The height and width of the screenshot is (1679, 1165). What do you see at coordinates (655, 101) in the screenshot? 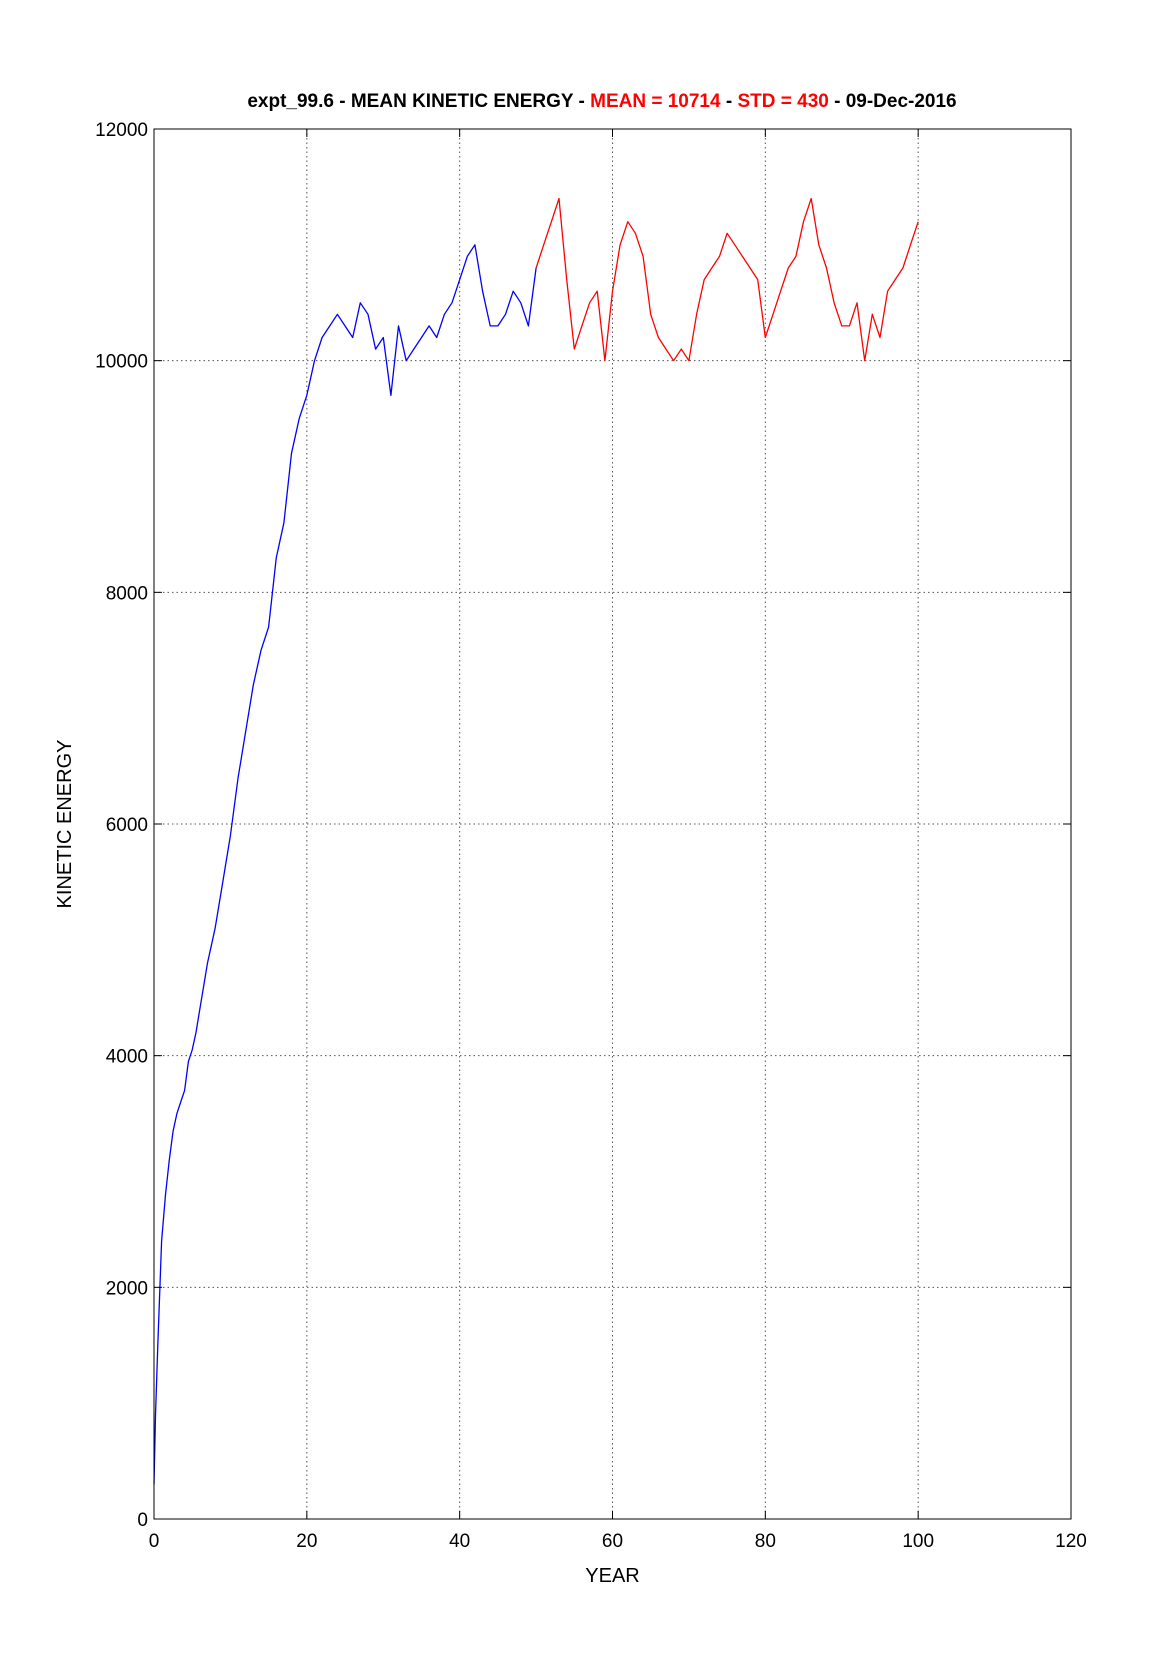
I see `title-mean: MEAN = 10714` at bounding box center [655, 101].